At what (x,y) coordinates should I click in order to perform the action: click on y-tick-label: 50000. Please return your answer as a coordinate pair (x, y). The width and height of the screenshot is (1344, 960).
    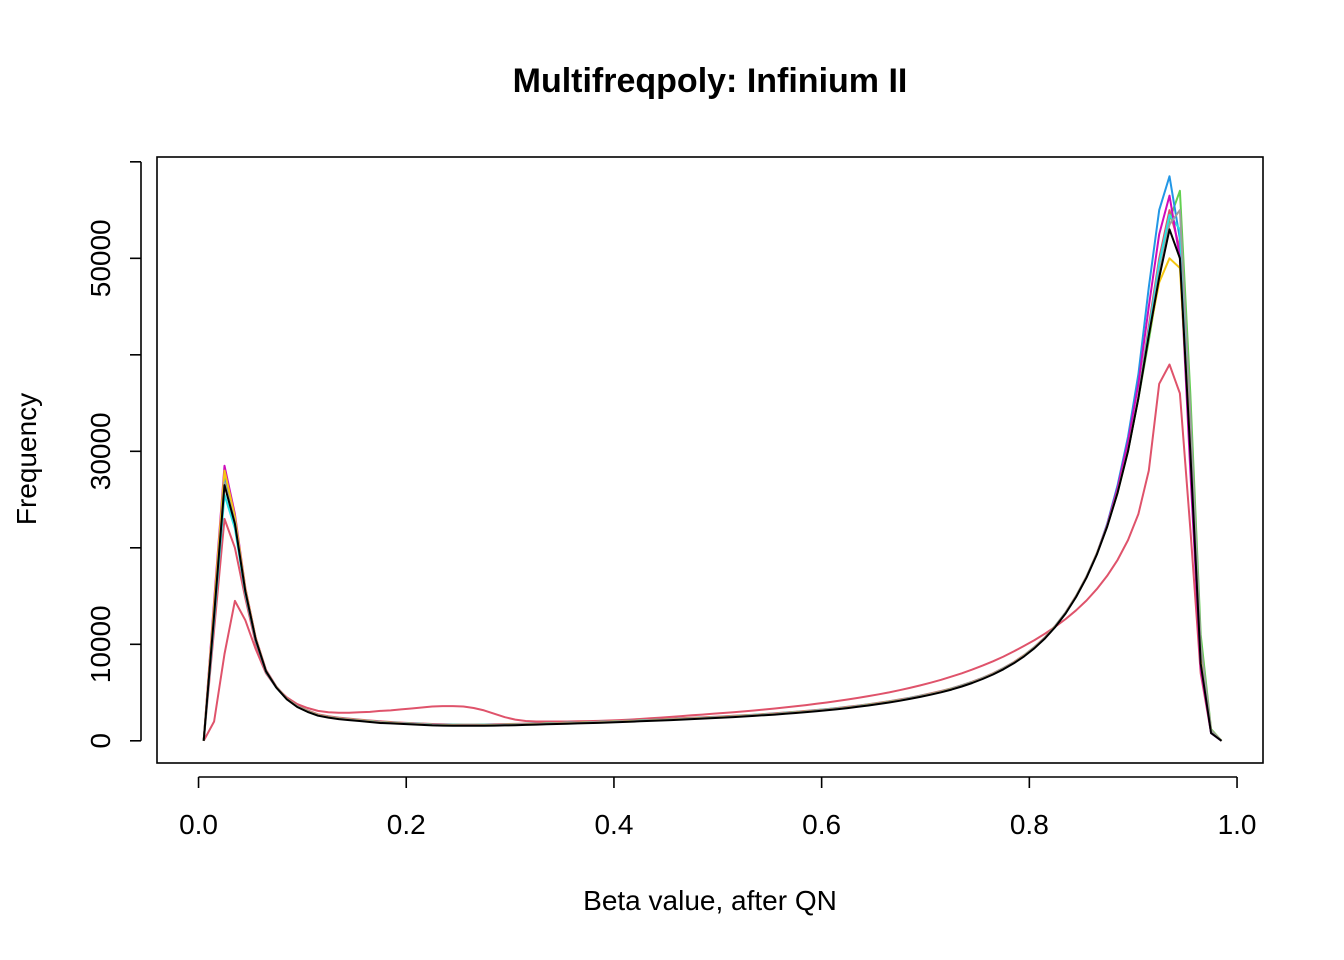
    Looking at the image, I should click on (100, 258).